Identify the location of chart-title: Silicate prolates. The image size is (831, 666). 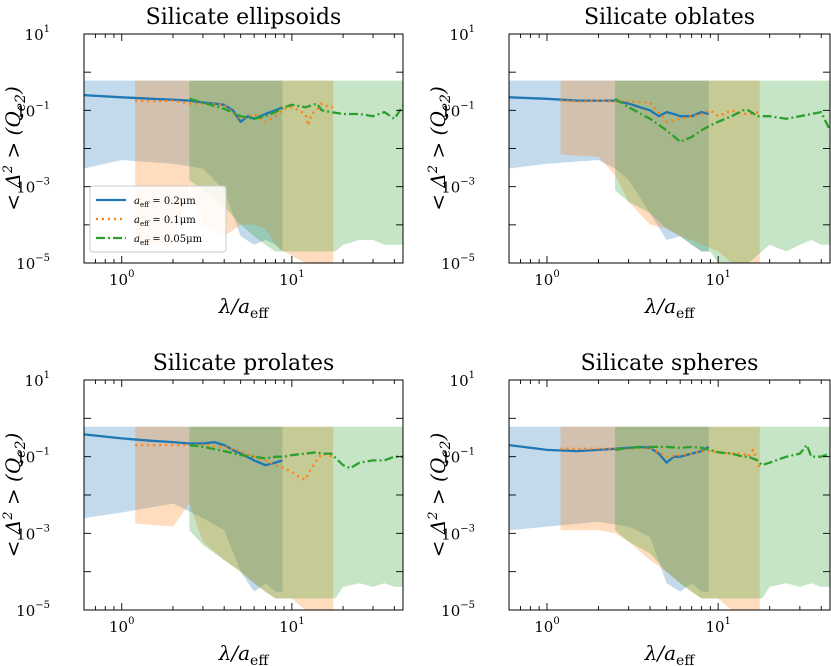
(244, 363).